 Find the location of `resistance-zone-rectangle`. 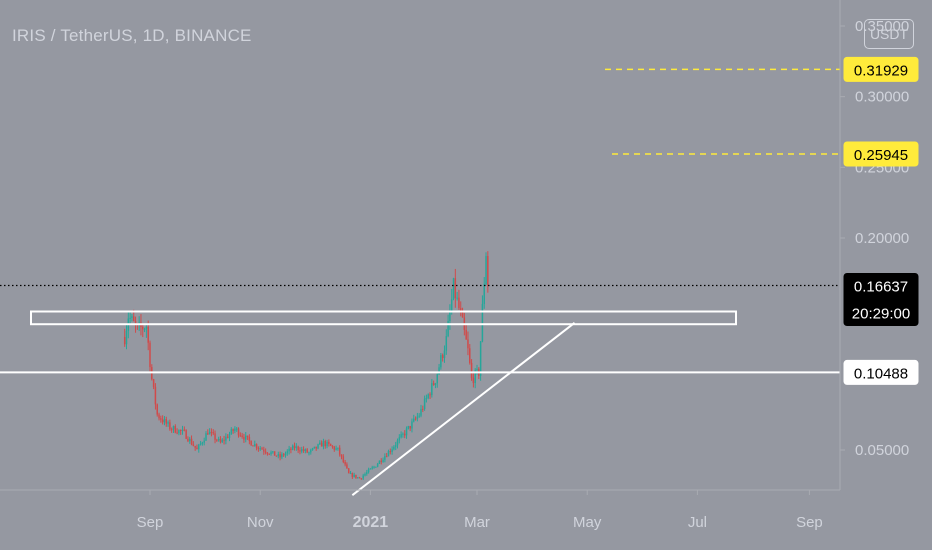

resistance-zone-rectangle is located at coordinates (383, 318).